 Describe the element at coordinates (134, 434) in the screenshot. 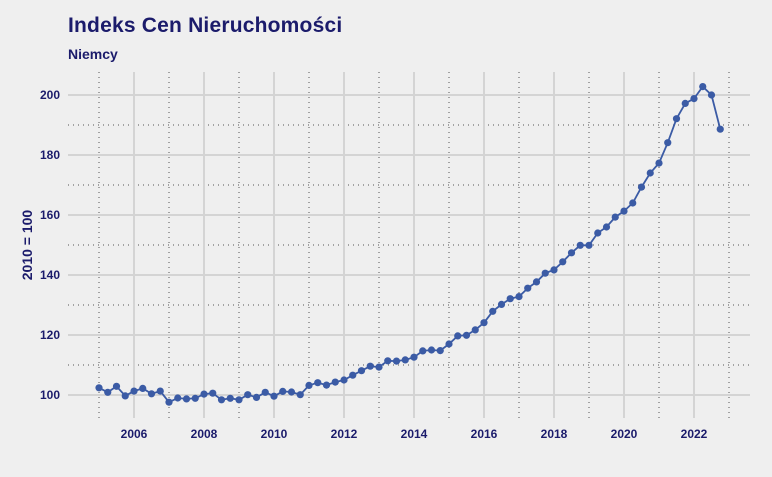

I see `x-tick-label: 2006` at that location.